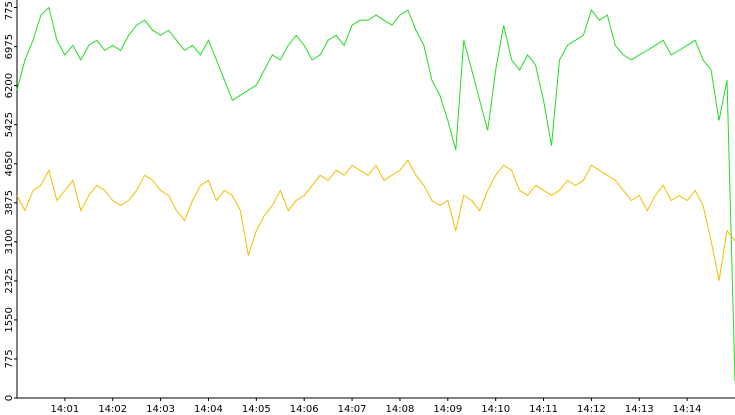  Describe the element at coordinates (9, 280) in the screenshot. I see `y-tick-label: 2325` at that location.